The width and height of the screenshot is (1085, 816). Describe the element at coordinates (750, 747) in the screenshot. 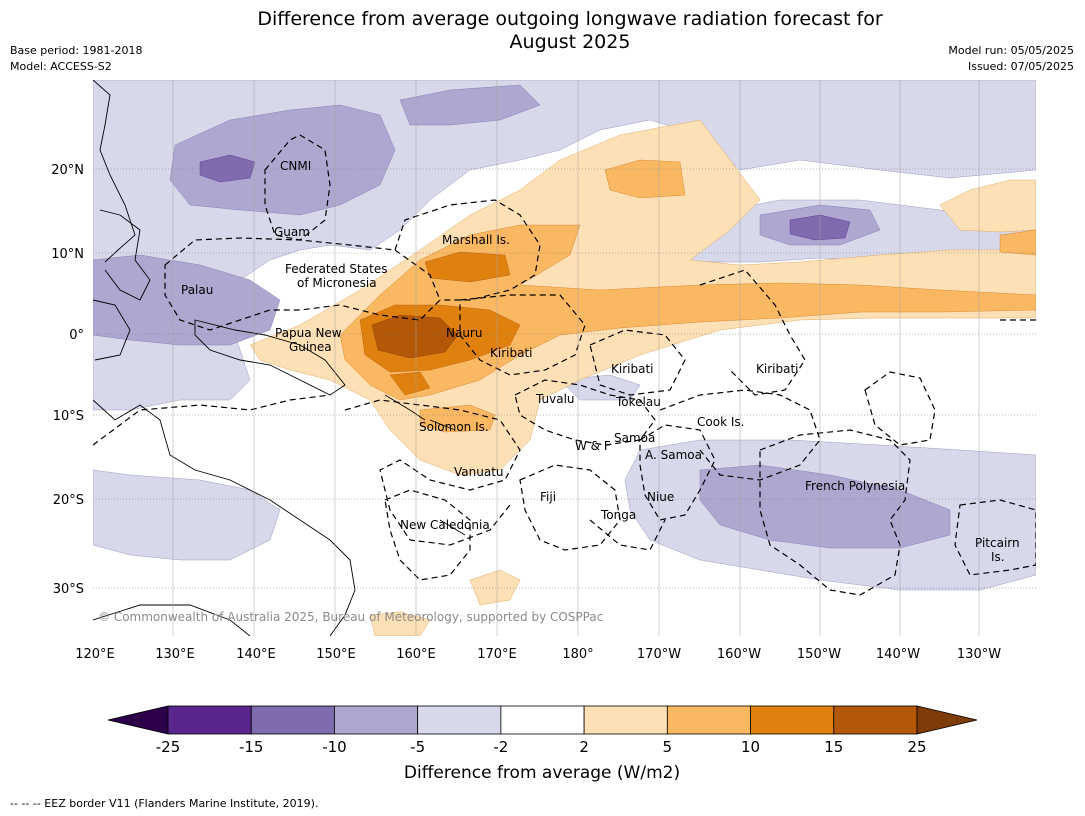

I see `colorbar-tick-7: 10` at that location.